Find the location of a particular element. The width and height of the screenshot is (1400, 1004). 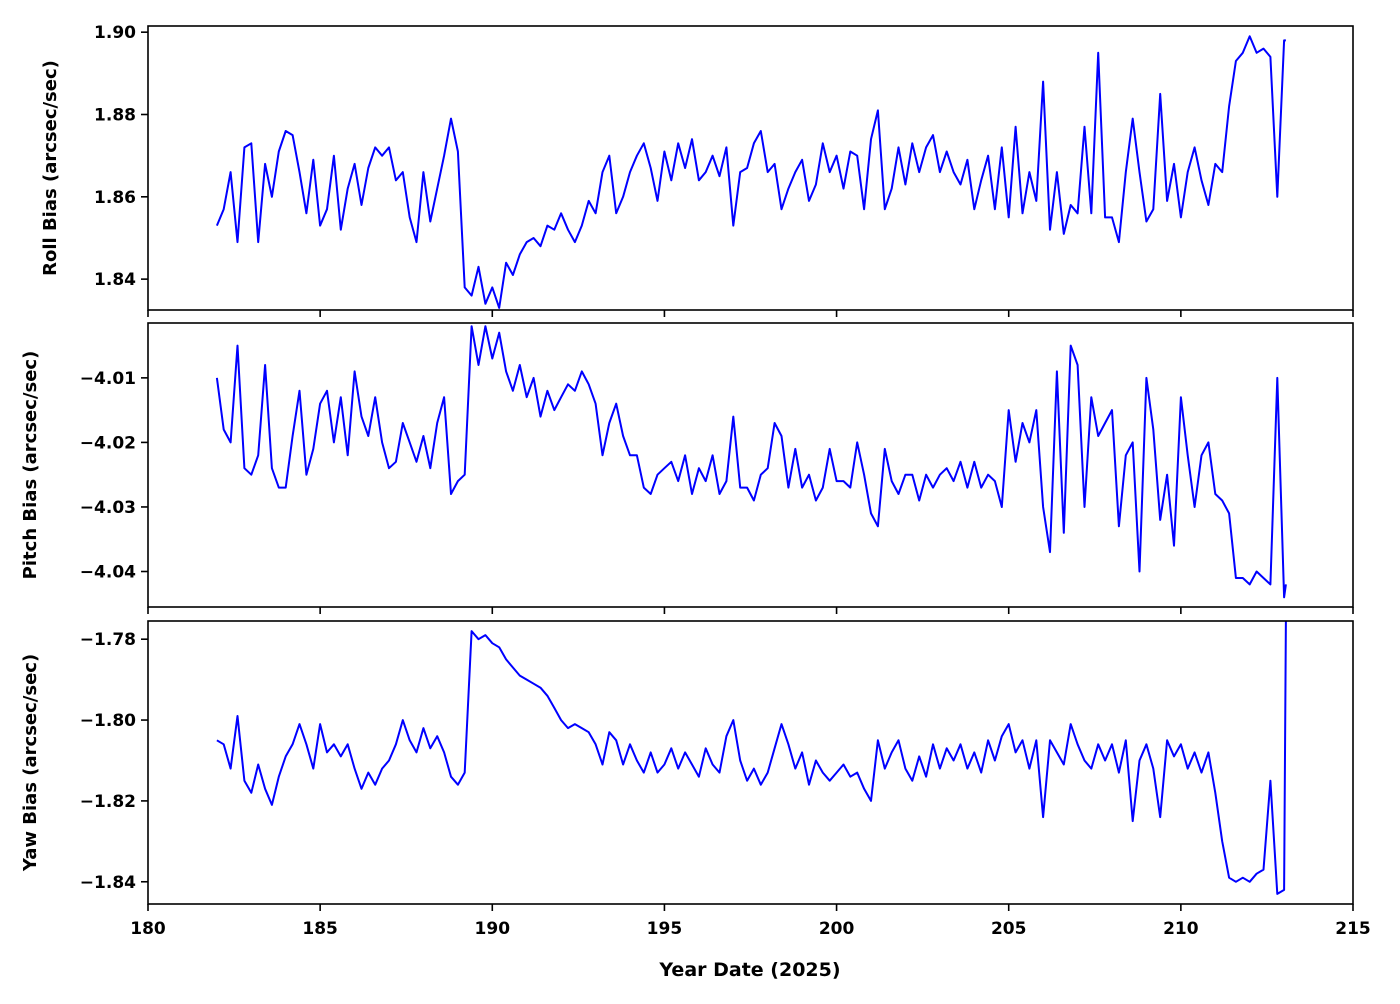

pitch-y-axis-label: Pitch Bias (arcsec/sec) is located at coordinates (30, 465).